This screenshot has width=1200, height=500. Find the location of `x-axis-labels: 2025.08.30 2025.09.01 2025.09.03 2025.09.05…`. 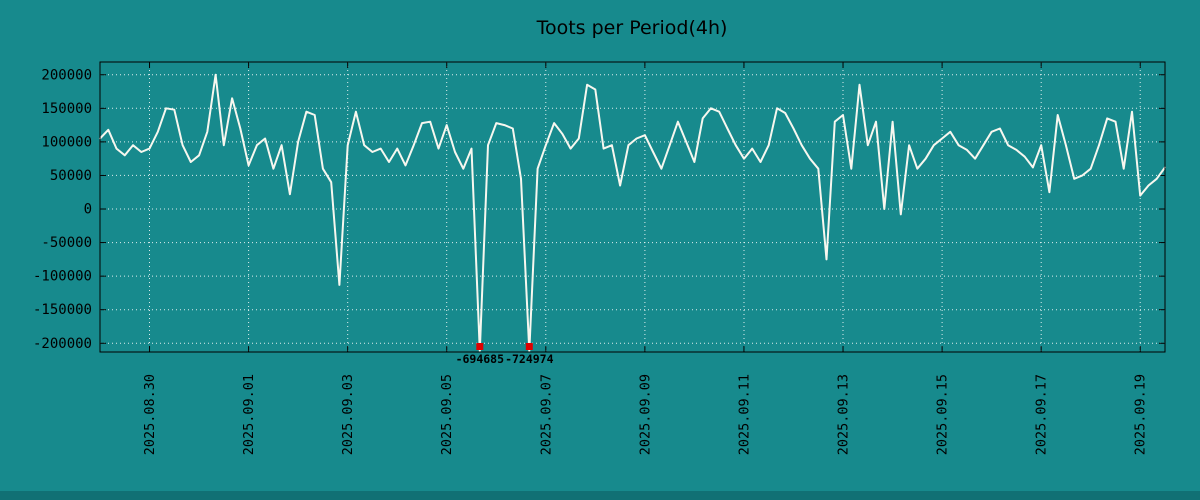

x-axis-labels: 2025.08.30 2025.09.01 2025.09.03 2025.09.05… is located at coordinates (645, 414).